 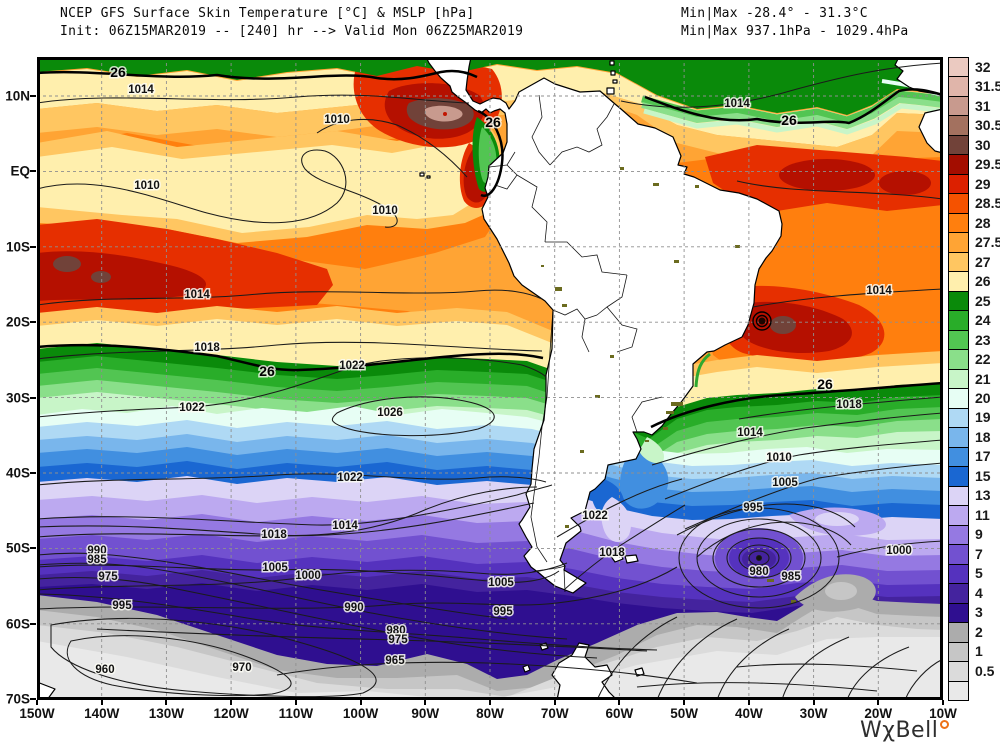 What do you see at coordinates (762, 321) in the screenshot?
I see `cyclone-eye` at bounding box center [762, 321].